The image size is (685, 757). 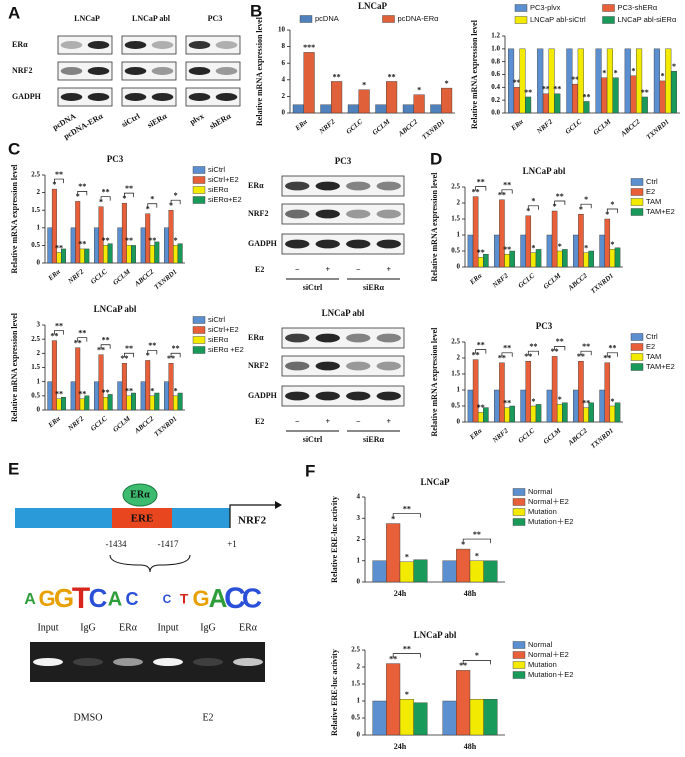 What do you see at coordinates (313, 287) in the screenshot?
I see `group-label: siCtrl` at bounding box center [313, 287].